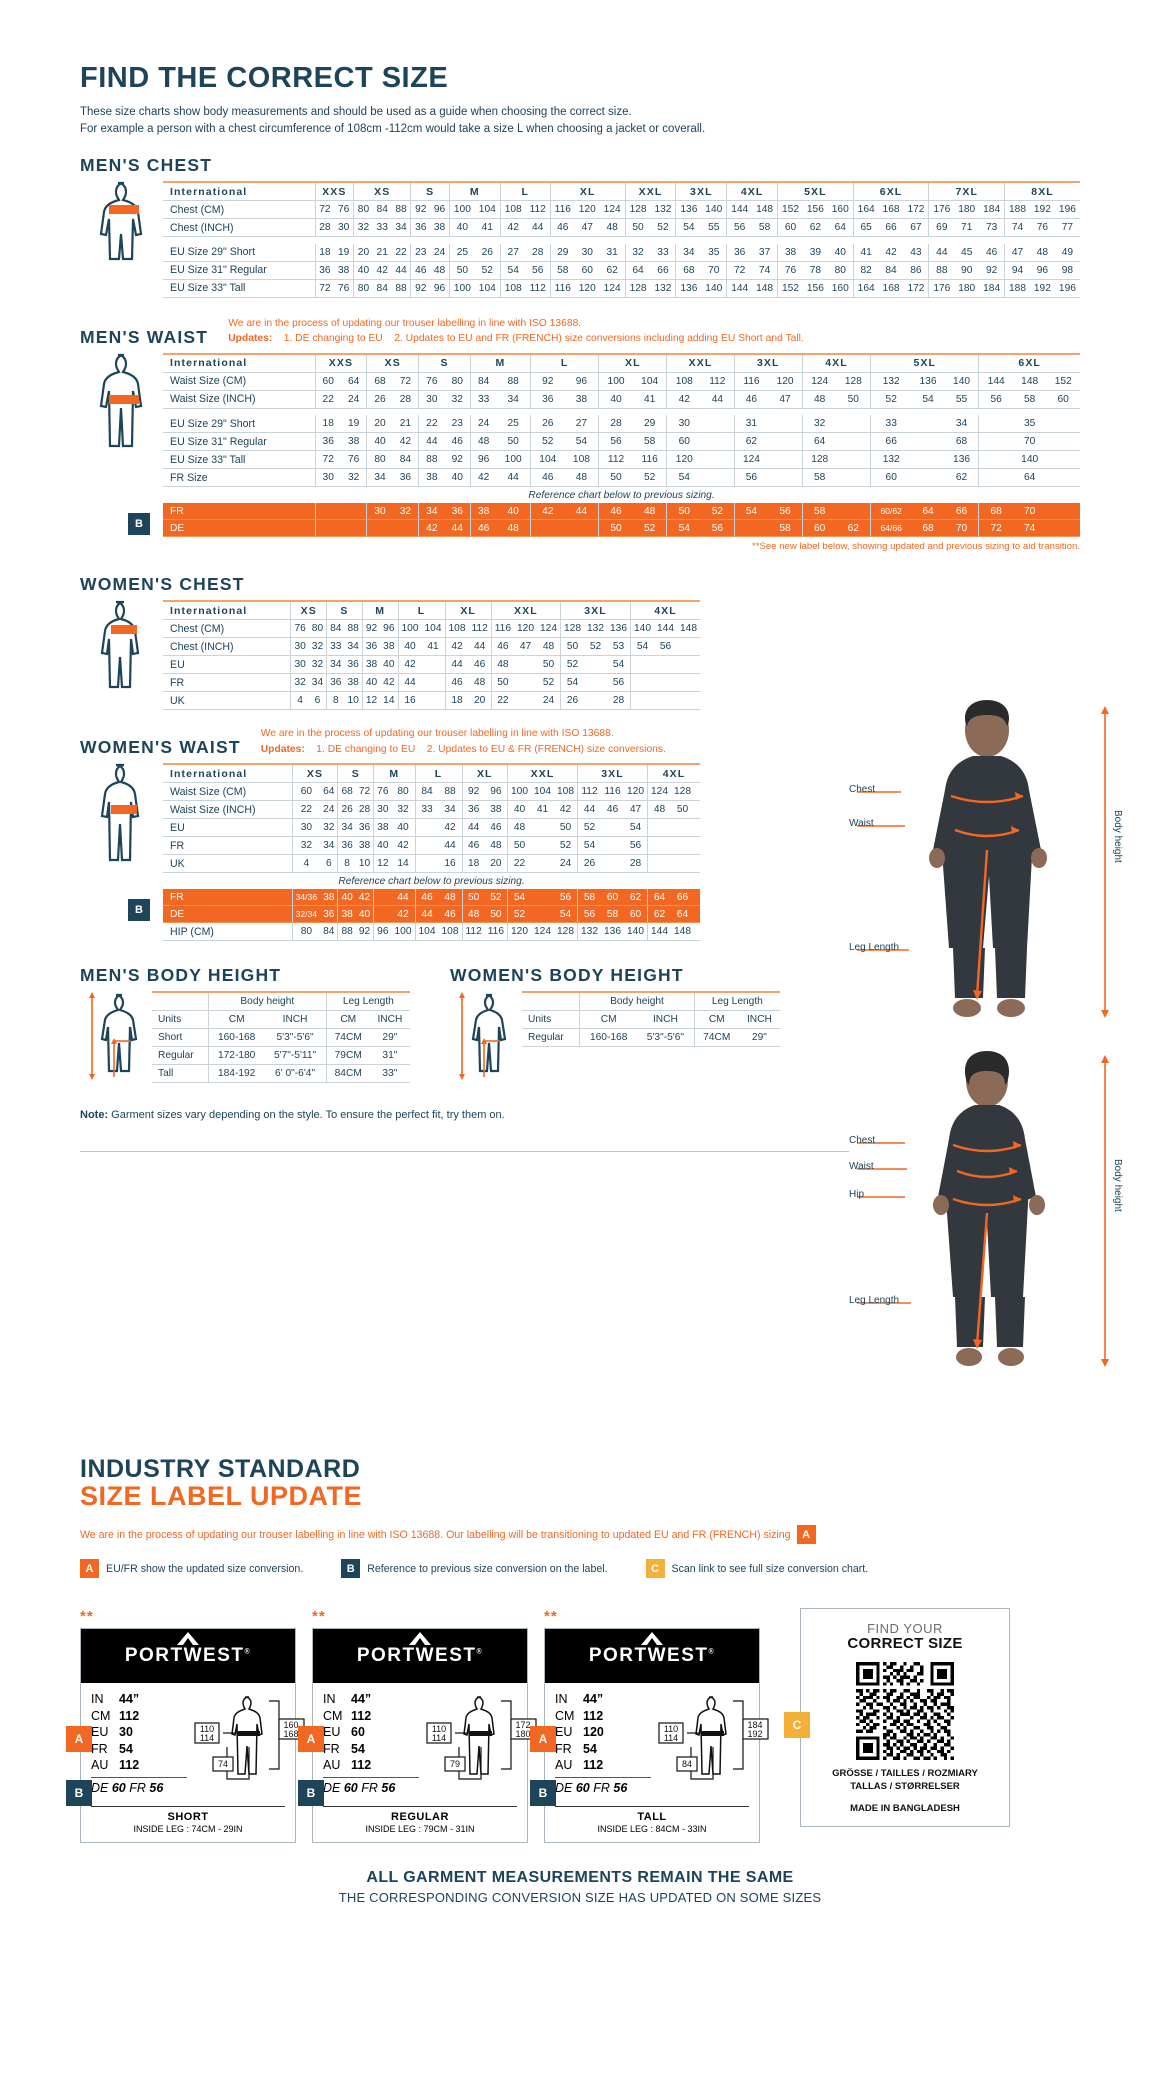 The image size is (1157, 2076). What do you see at coordinates (716, 1038) in the screenshot?
I see `bh-cell: 74CM` at bounding box center [716, 1038].